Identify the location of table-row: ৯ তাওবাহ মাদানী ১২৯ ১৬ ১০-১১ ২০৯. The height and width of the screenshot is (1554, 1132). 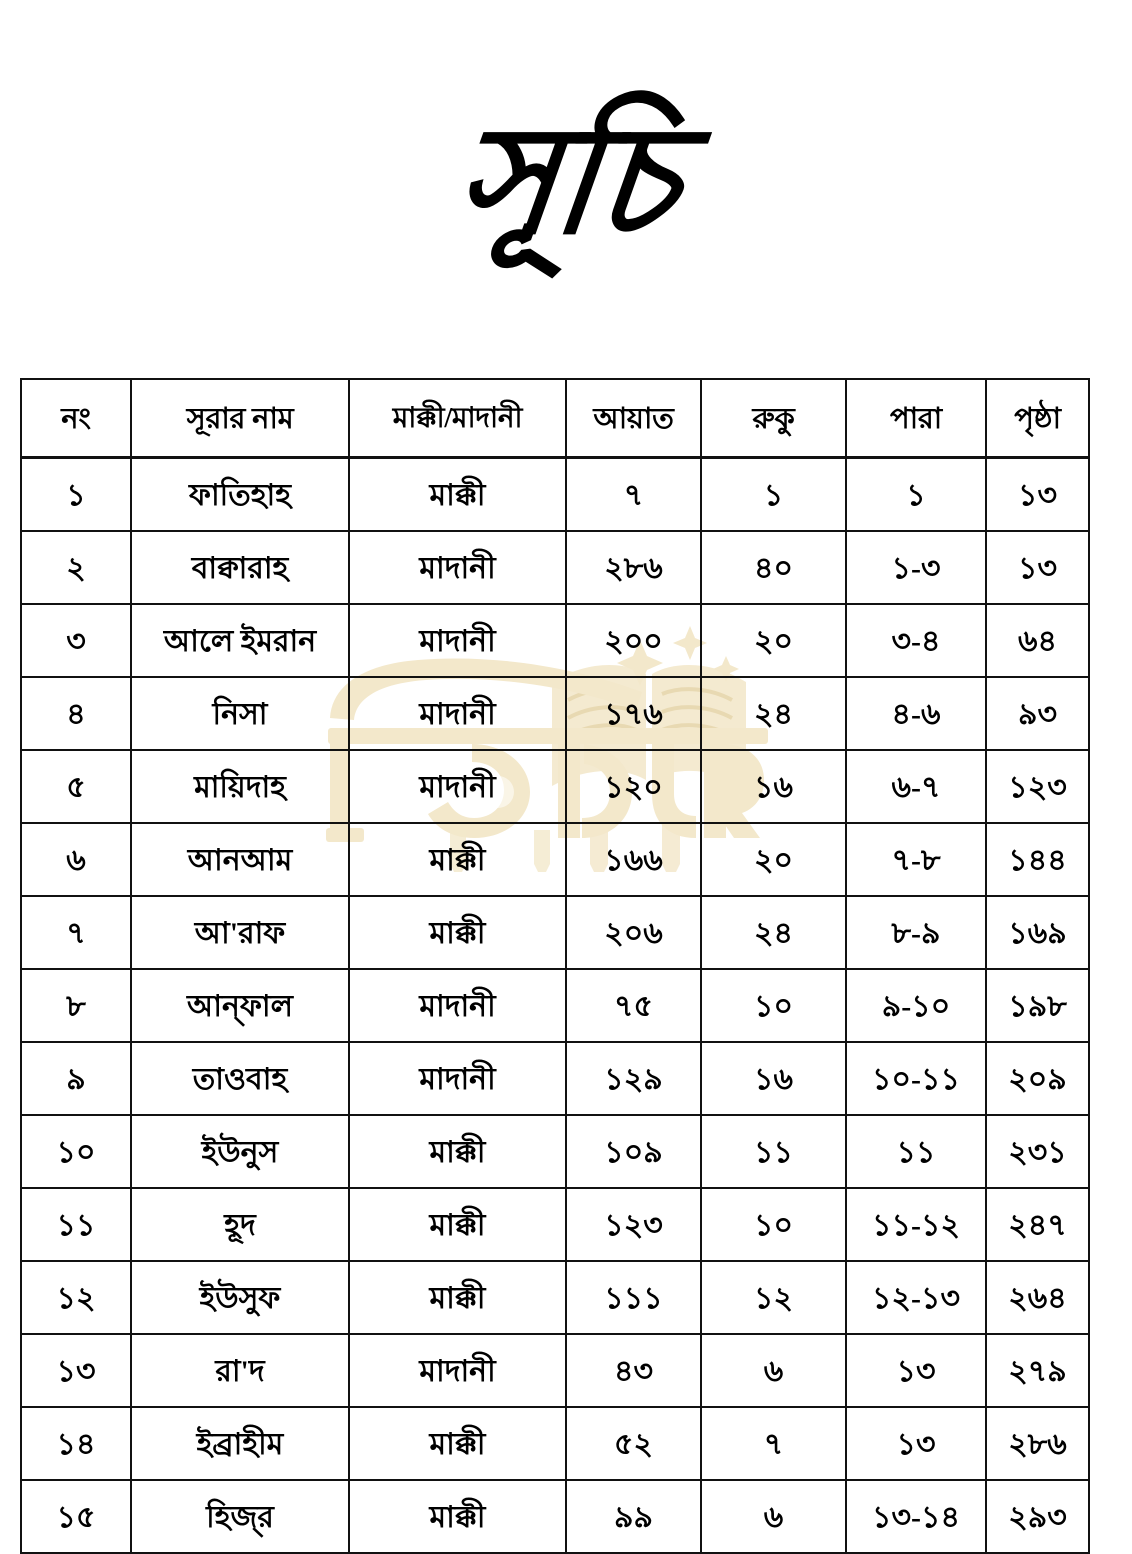
(555, 1078).